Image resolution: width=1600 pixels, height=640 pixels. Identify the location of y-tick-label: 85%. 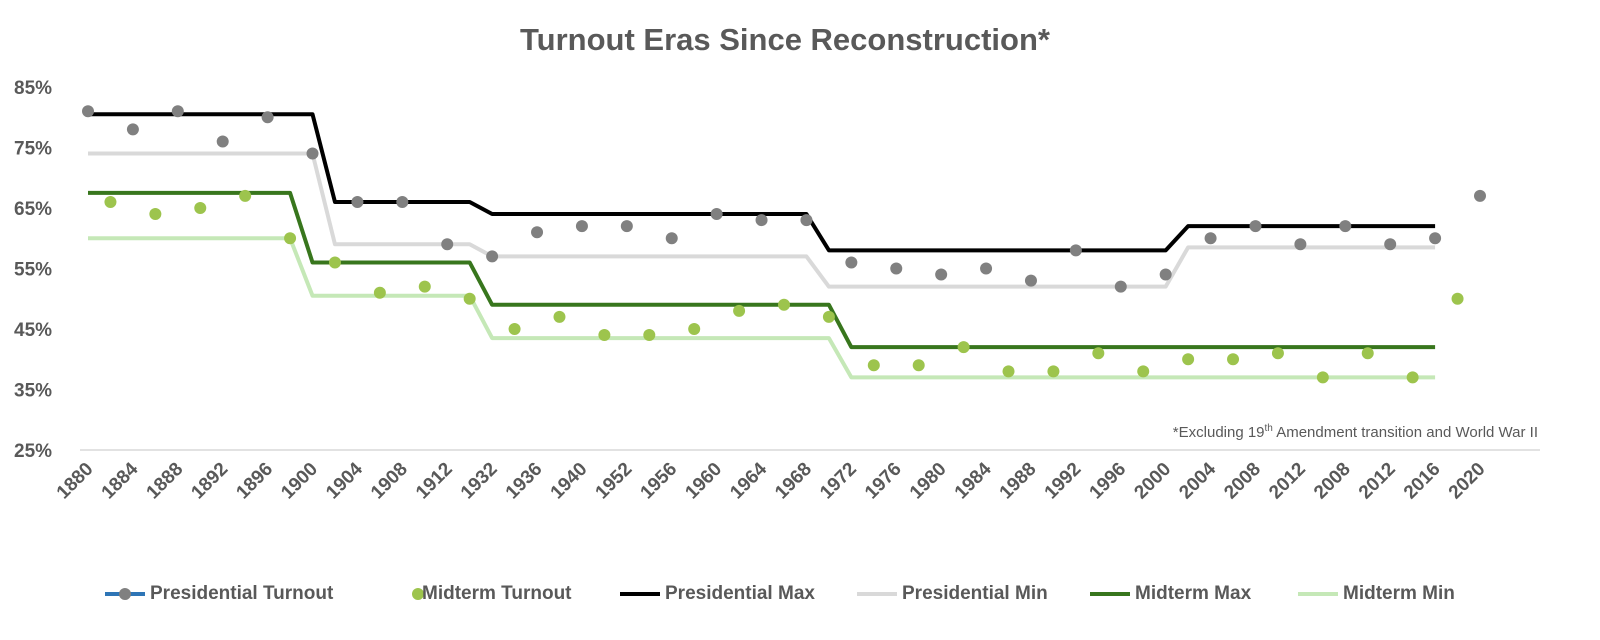
(33, 88).